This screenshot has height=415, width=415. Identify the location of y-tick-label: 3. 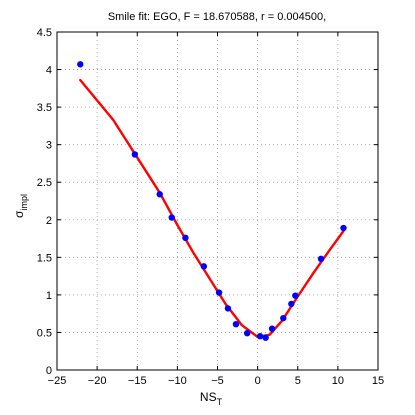
(49, 146).